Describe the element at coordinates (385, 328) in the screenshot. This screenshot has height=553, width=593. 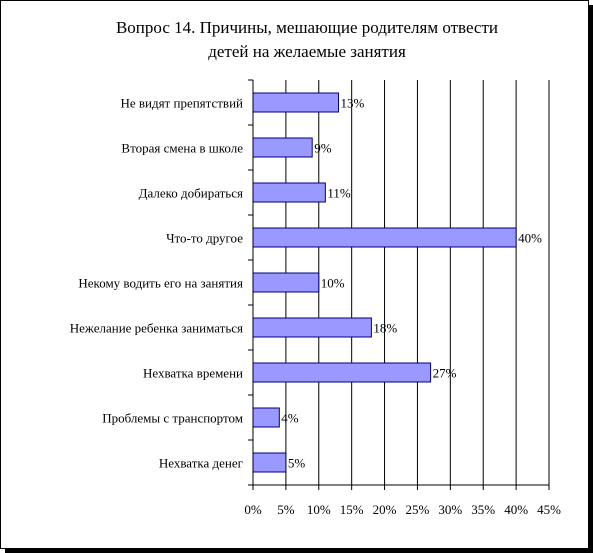
I see `value-label-5: 18%` at that location.